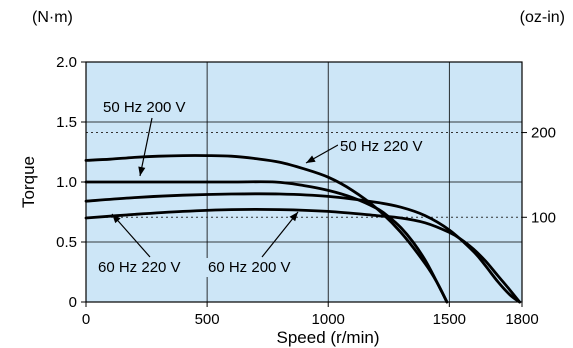 This screenshot has width=573, height=348. I want to click on annotation-arrow-60-hz-200-v, so click(280, 234).